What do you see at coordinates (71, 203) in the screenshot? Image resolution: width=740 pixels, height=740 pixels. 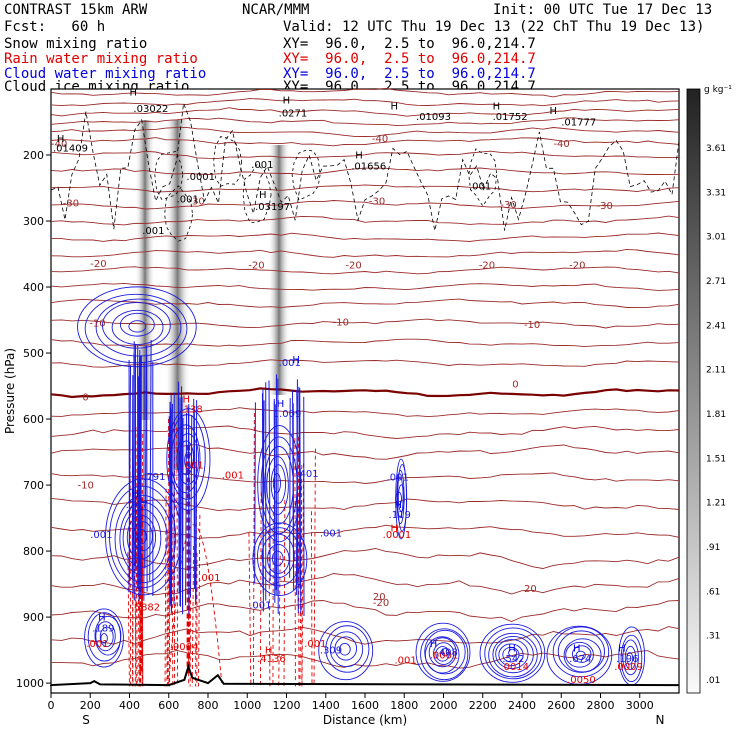 I see `isotherm-label: -30` at bounding box center [71, 203].